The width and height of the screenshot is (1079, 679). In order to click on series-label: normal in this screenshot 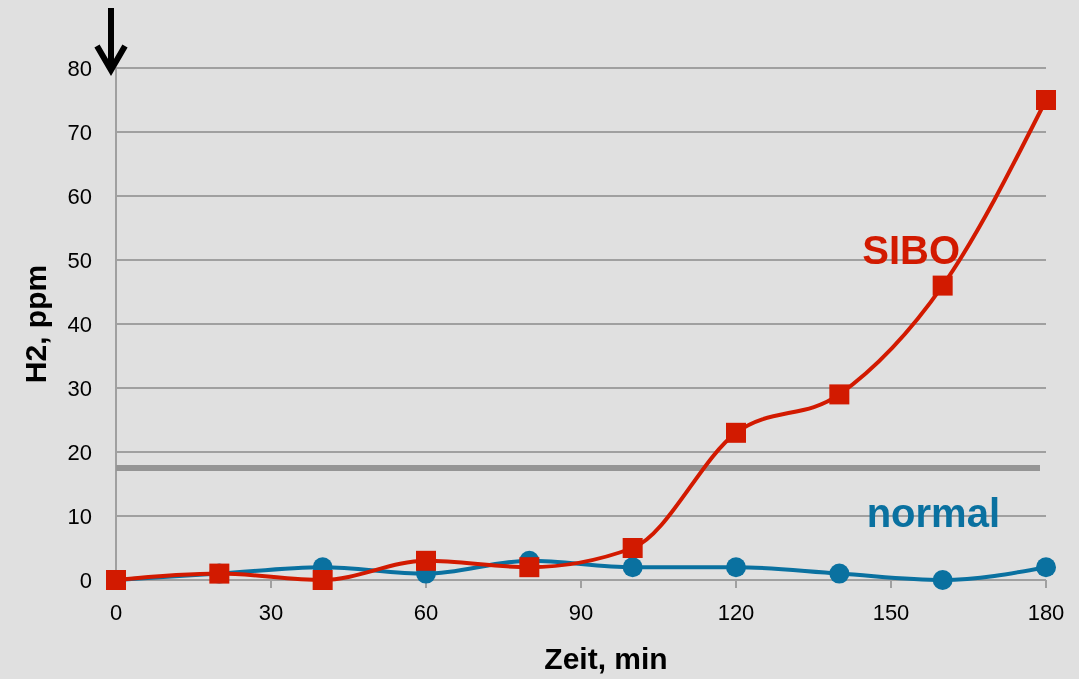, I will do `click(933, 513)`.